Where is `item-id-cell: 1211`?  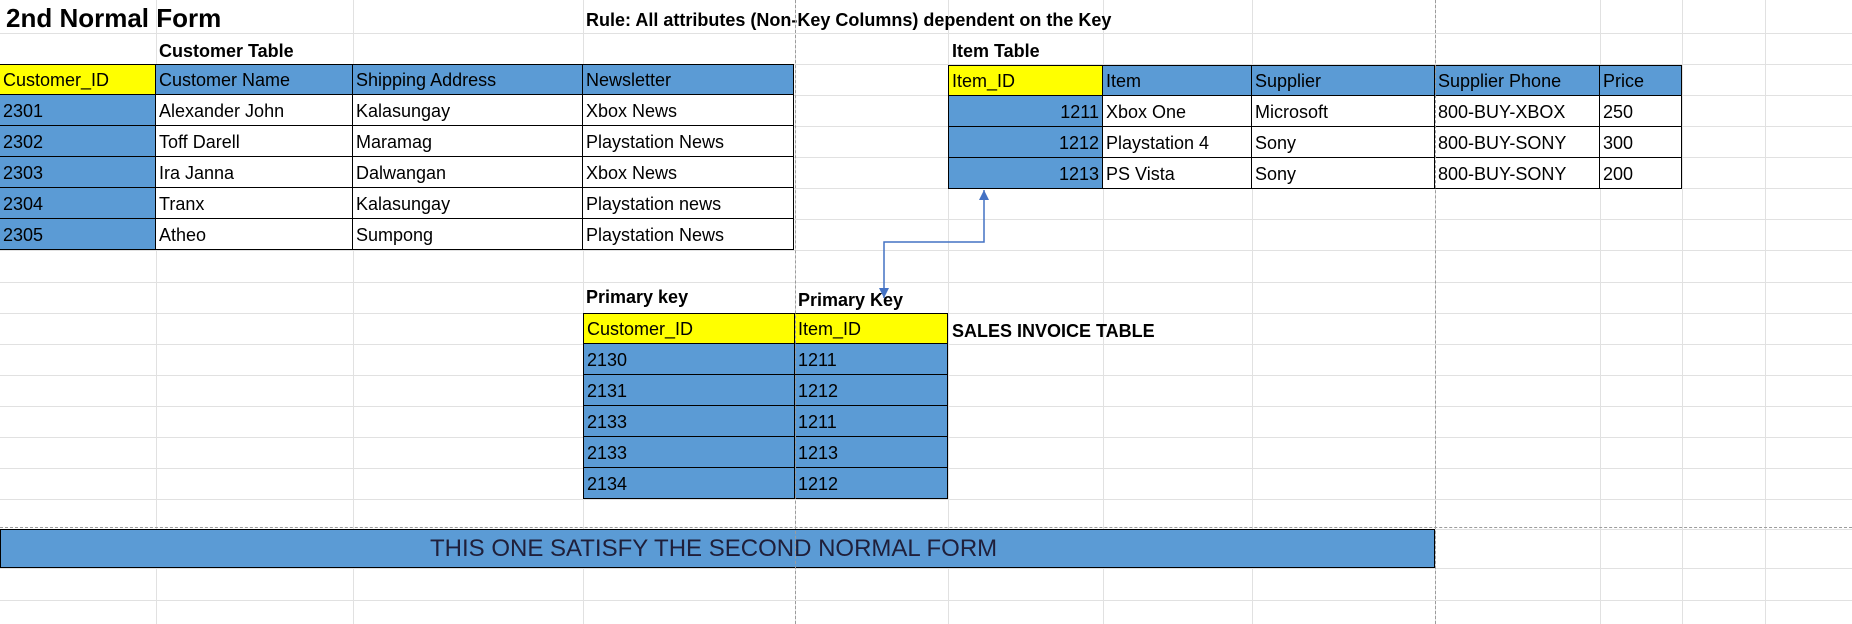
item-id-cell: 1211 is located at coordinates (1025, 111).